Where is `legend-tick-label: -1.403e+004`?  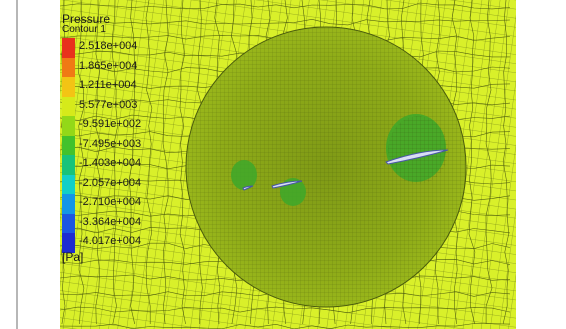
legend-tick-label: -1.403e+004 is located at coordinates (110, 163).